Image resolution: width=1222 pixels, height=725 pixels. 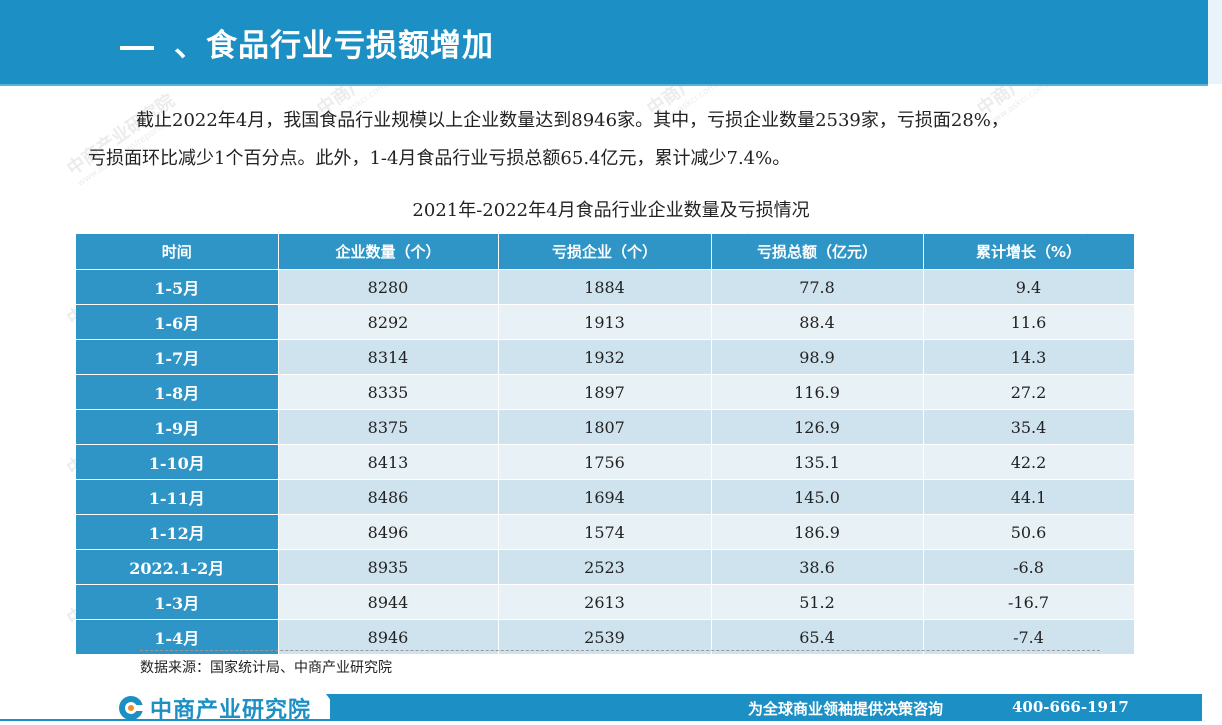 I want to click on table-cell: 65.4, so click(x=817, y=637).